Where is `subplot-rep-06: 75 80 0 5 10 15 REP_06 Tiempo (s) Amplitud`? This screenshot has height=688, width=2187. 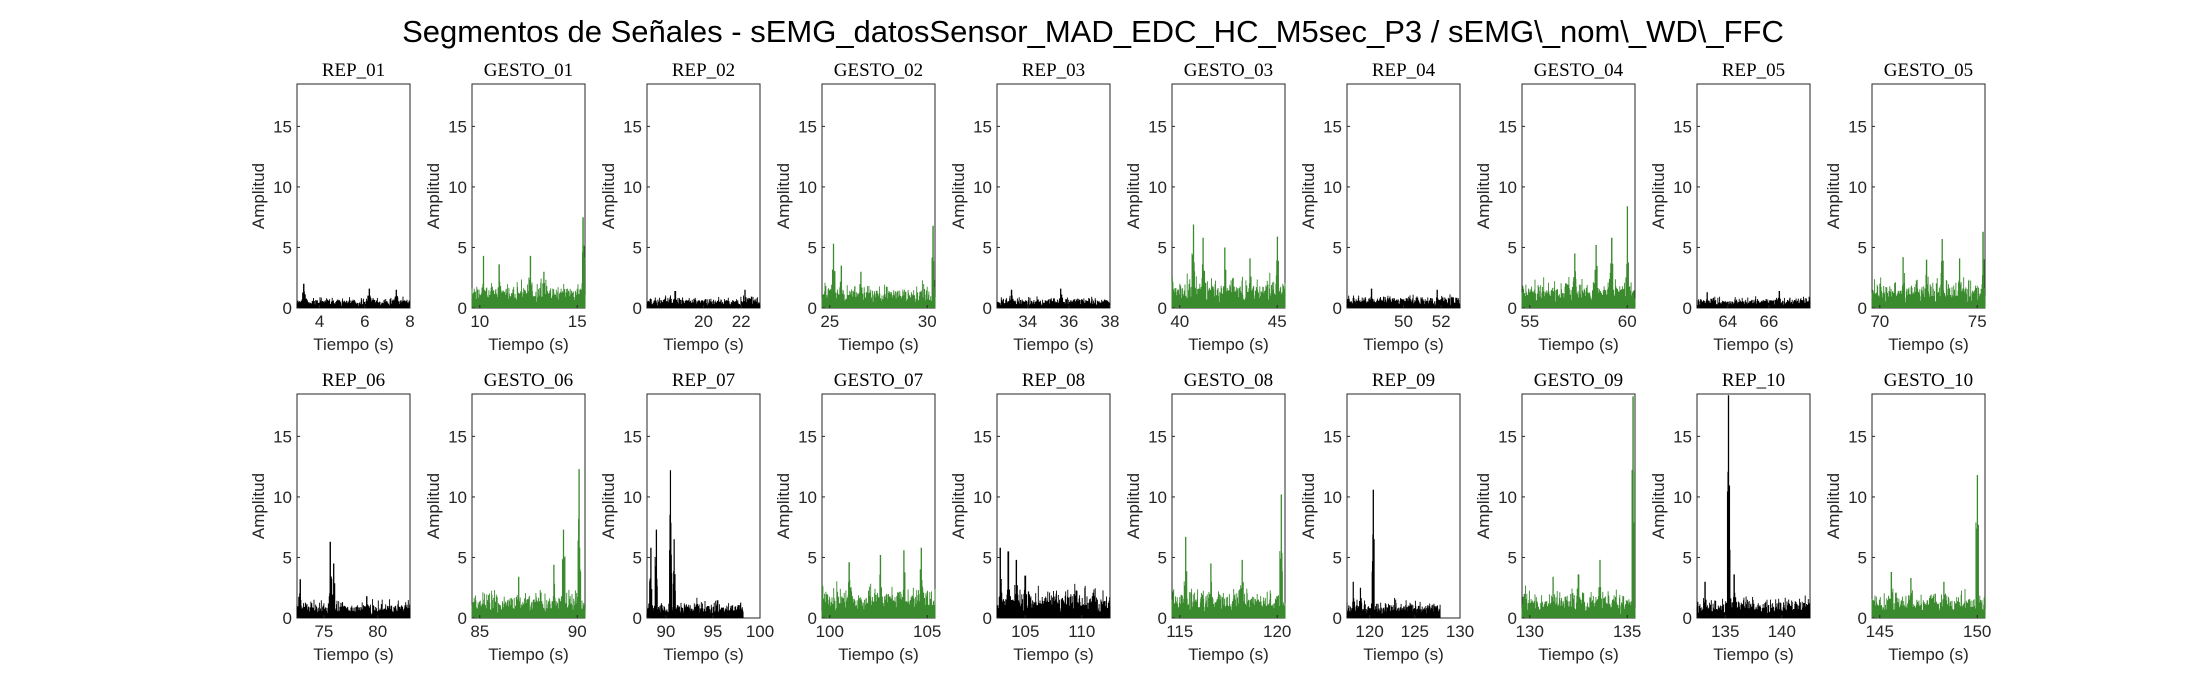
subplot-rep-06: 75 80 0 5 10 15 REP_06 Tiempo (s) Amplitud is located at coordinates (330, 517).